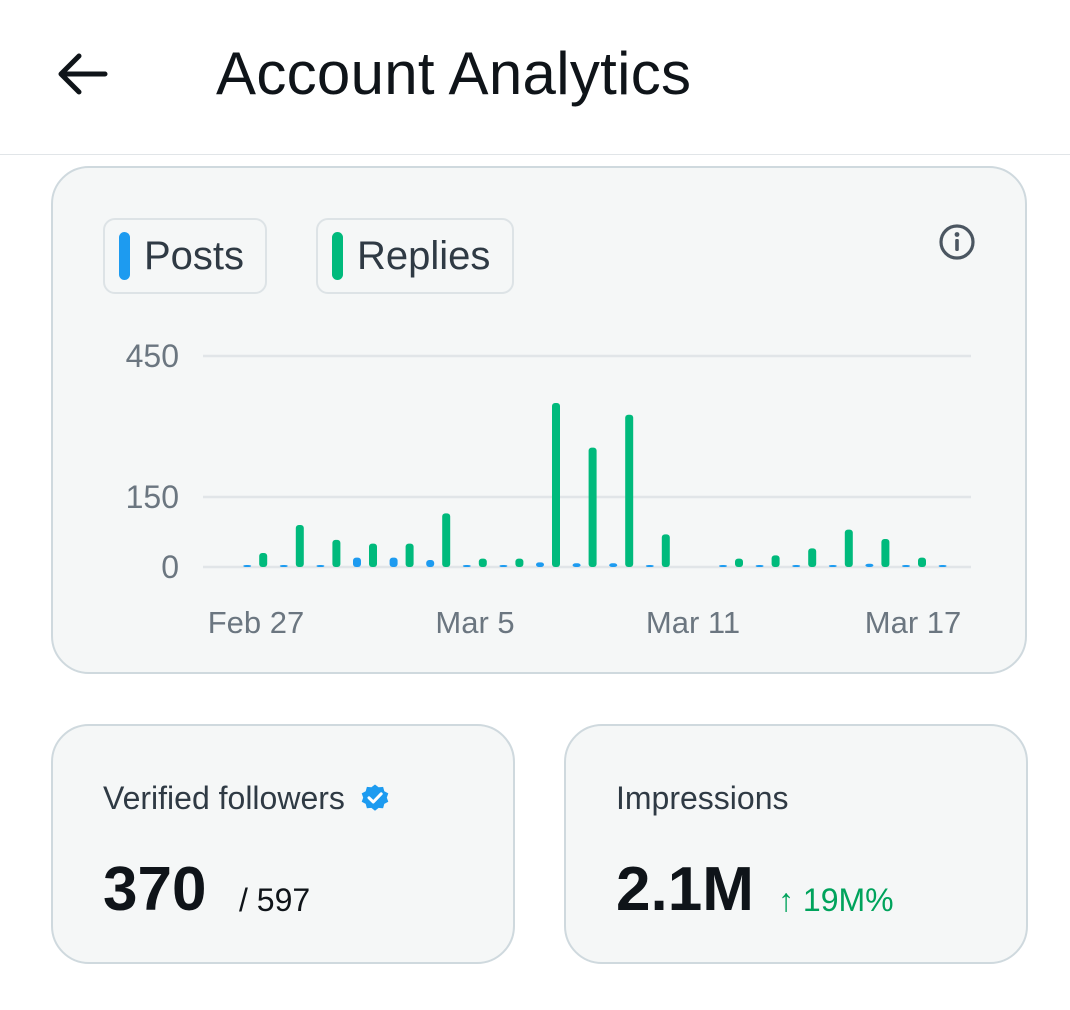 The image size is (1070, 1010). I want to click on x-tick-label: Mar 17, so click(913, 622).